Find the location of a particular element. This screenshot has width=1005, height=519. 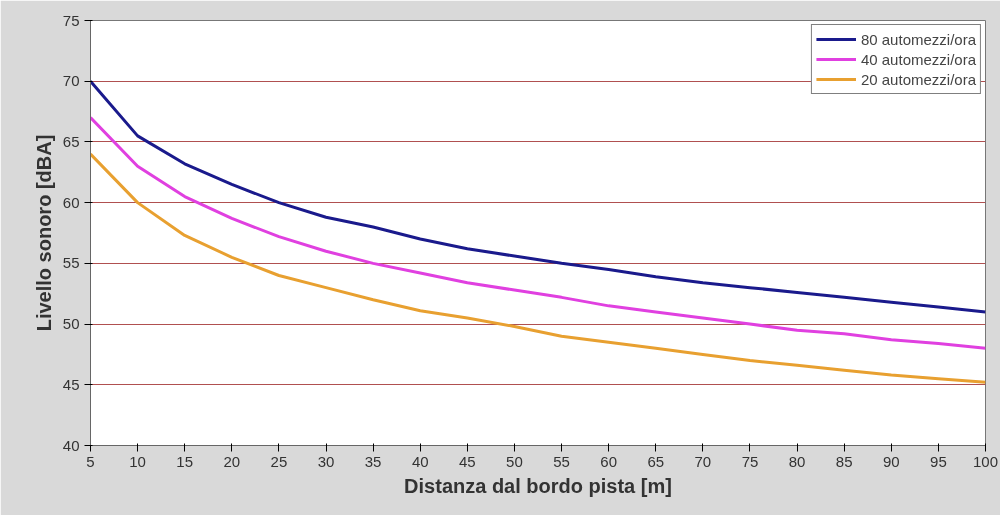

x-axis-title: Distanza dal bordo pista [m] is located at coordinates (538, 485).